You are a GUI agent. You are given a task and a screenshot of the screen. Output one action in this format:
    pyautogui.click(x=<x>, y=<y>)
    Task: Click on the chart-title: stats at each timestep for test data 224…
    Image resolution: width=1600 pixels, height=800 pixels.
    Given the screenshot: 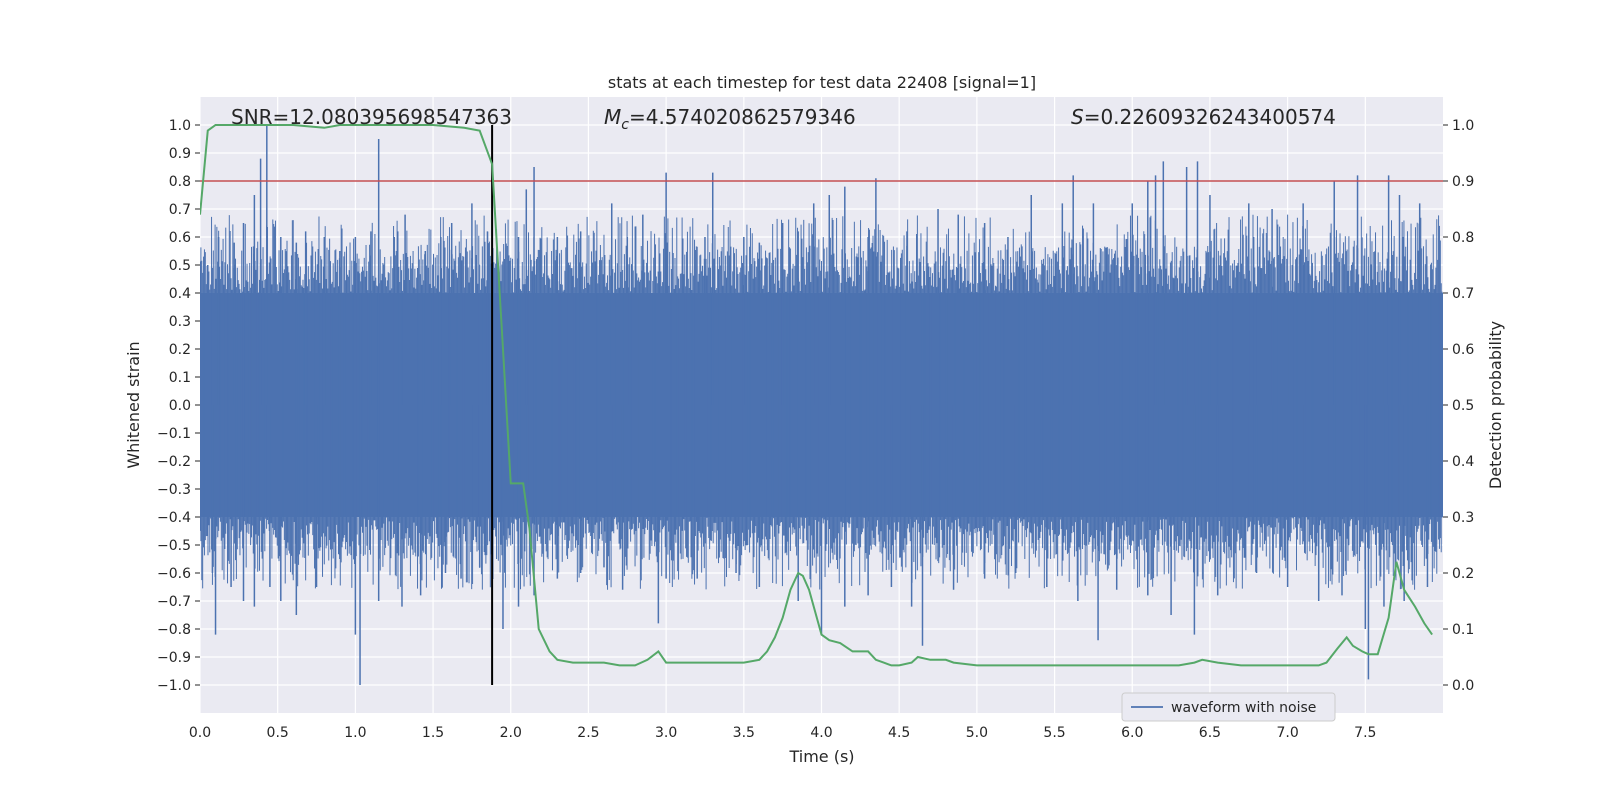 What is the action you would take?
    pyautogui.click(x=822, y=82)
    